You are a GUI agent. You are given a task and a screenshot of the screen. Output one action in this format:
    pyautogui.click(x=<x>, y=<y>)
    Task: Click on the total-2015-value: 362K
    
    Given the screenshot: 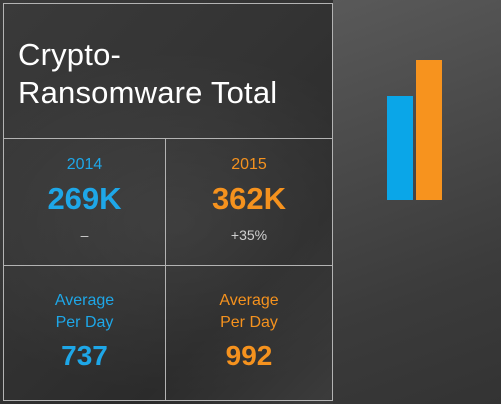 What is the action you would take?
    pyautogui.click(x=249, y=198)
    